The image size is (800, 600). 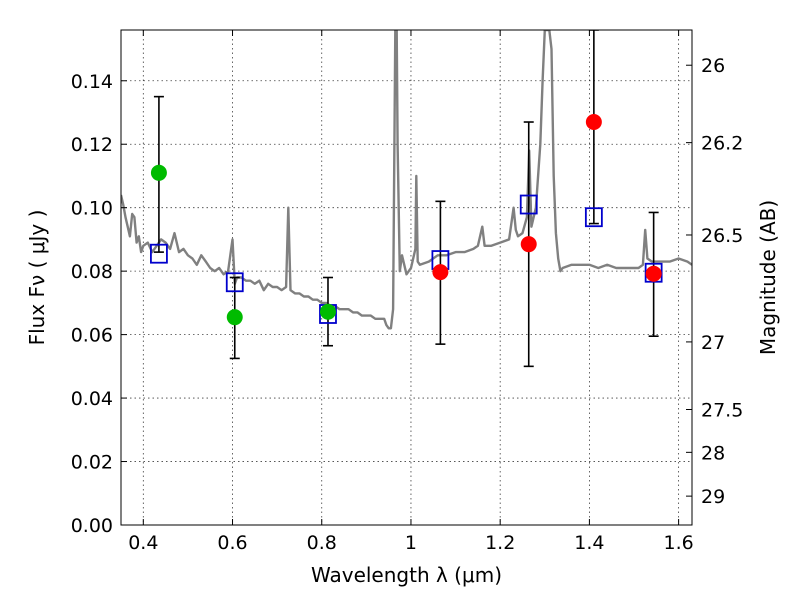 I want to click on x-axis-label: Wavelength λ (μm), so click(x=406, y=575).